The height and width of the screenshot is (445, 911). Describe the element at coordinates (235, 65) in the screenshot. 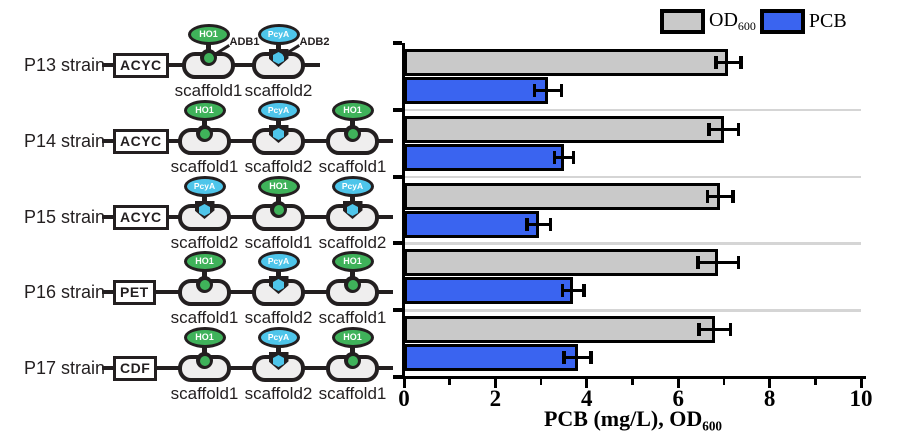

I see `scaffold-connector-line` at that location.